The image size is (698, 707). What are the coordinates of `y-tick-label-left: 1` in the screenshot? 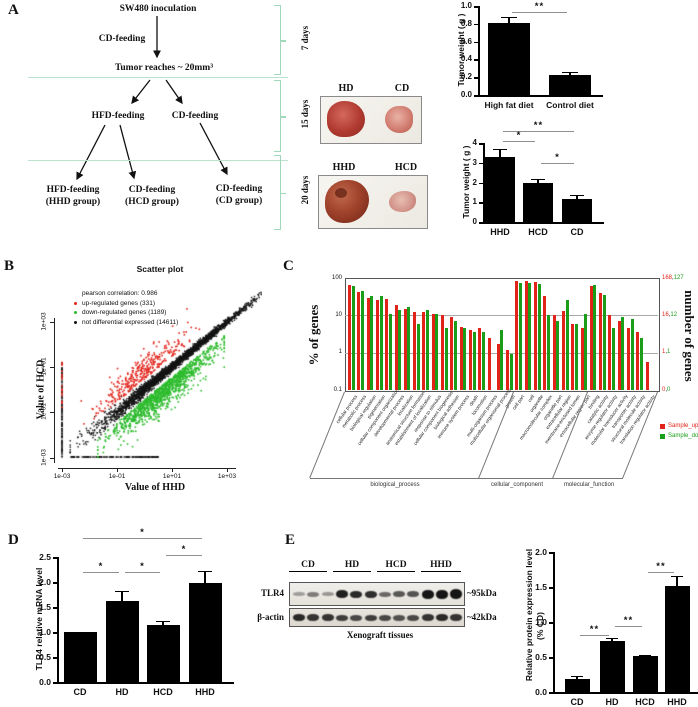 It's located at (340, 352).